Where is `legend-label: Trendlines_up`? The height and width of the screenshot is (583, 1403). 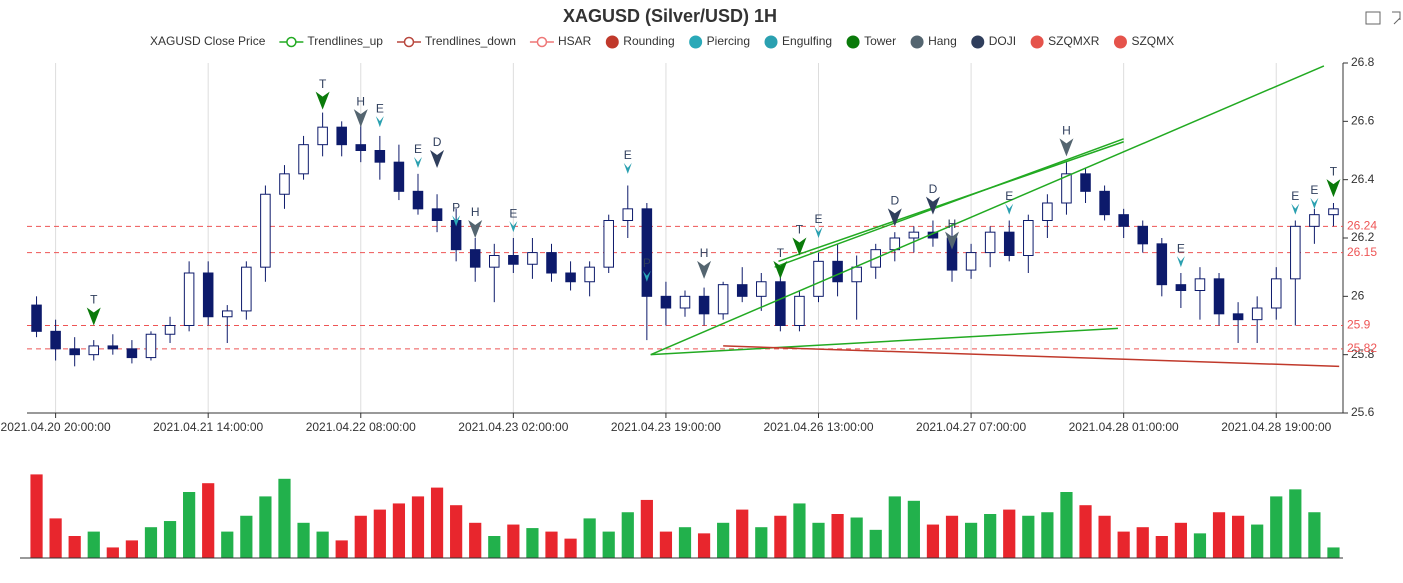
legend-label: Trendlines_up is located at coordinates (345, 41).